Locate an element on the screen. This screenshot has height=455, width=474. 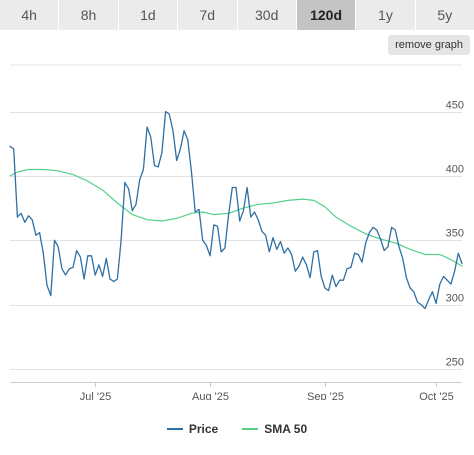
legend-label-sma-50: SMA 50 is located at coordinates (286, 429).